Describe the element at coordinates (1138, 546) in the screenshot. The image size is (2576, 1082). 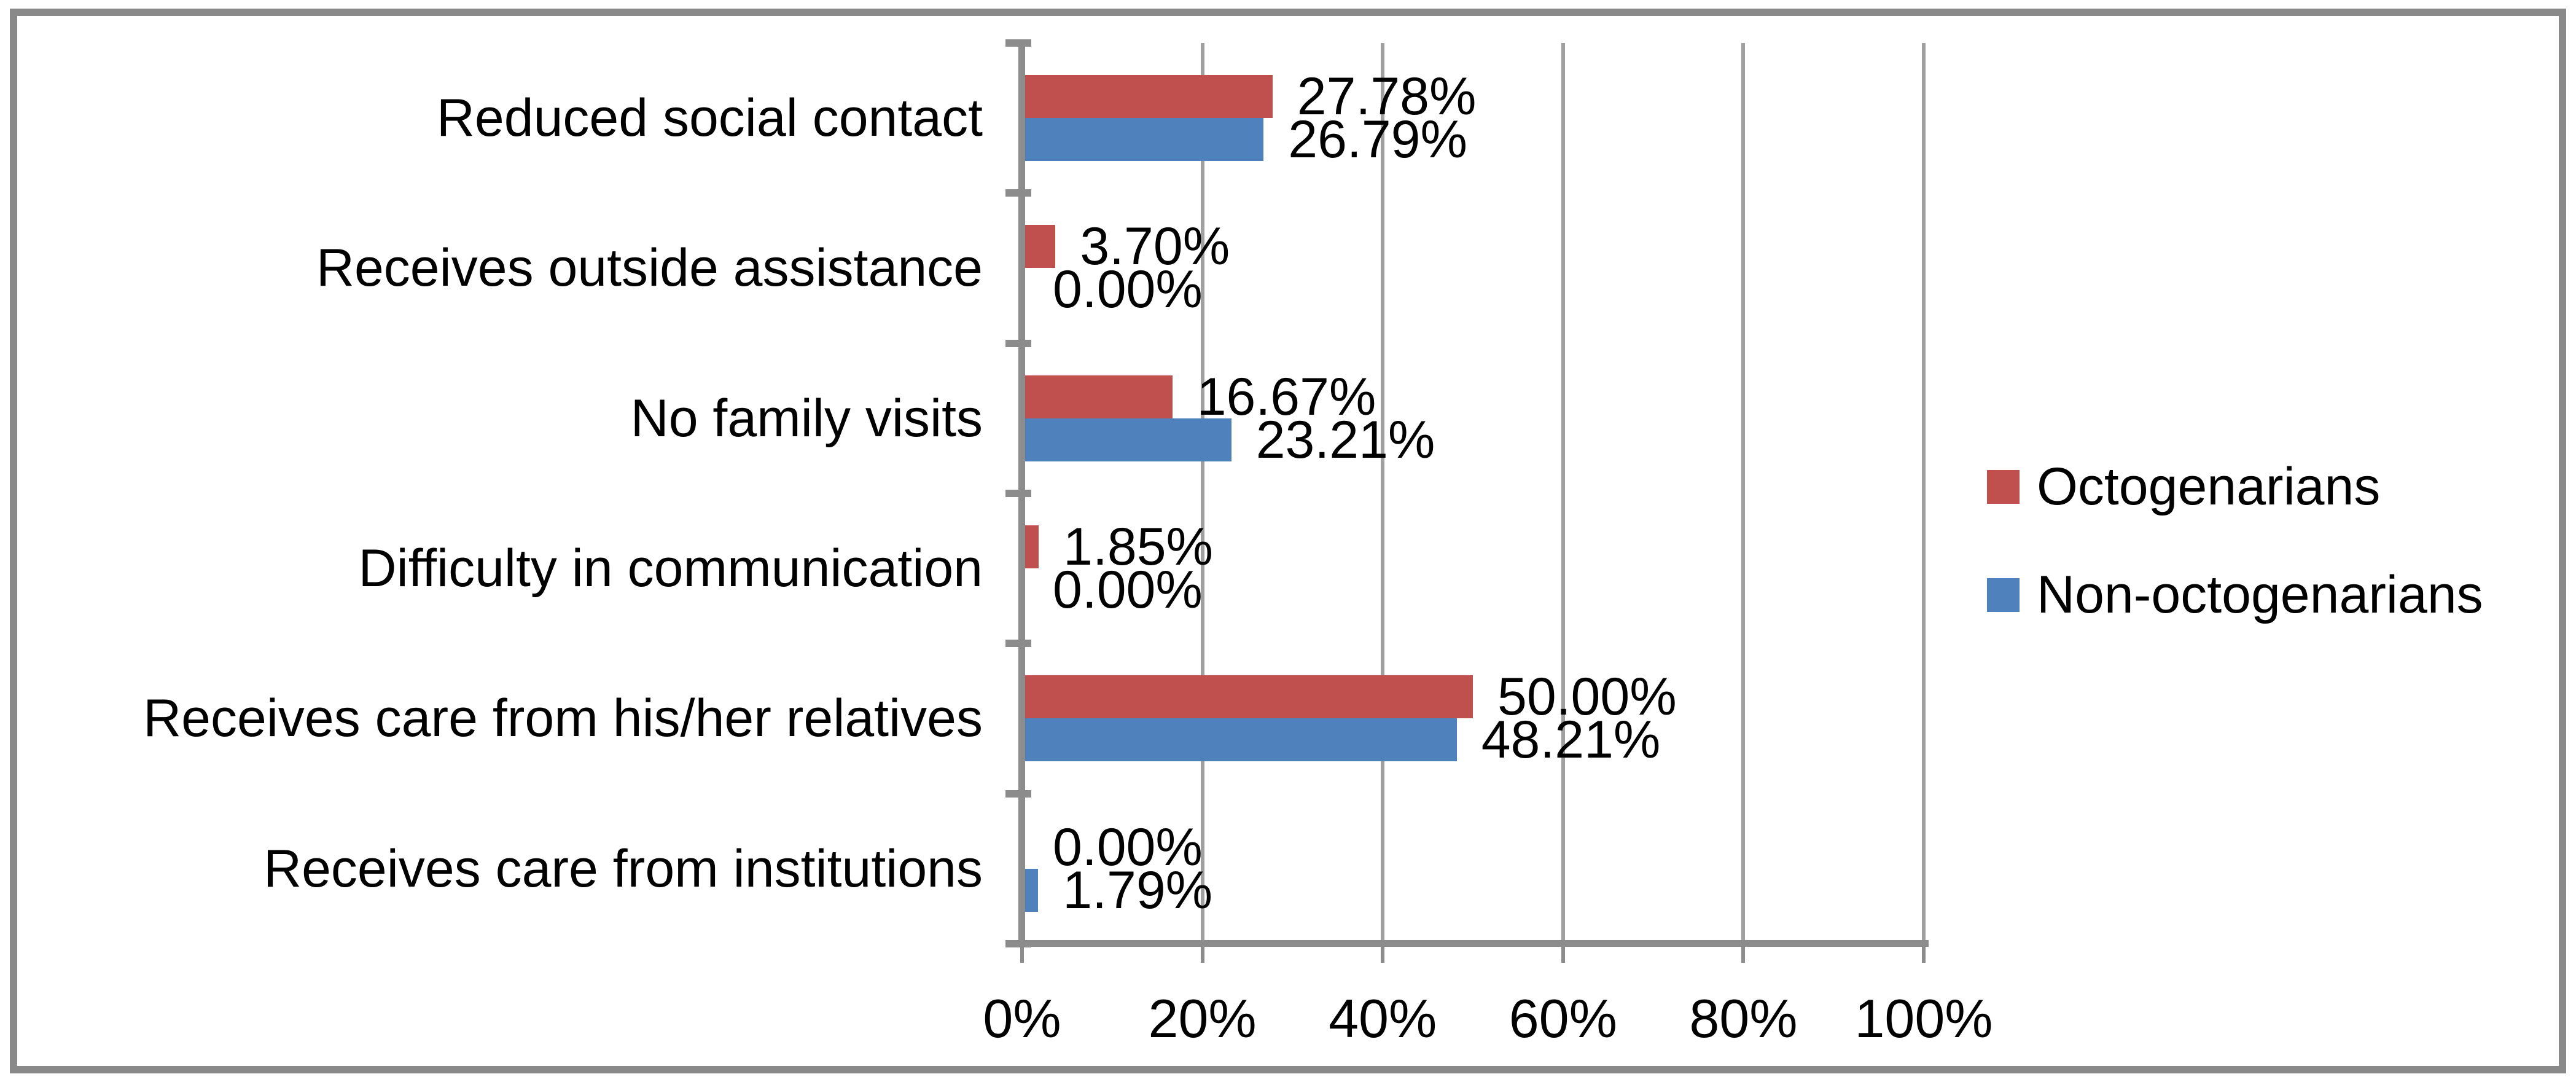
I see `value-label-octogenarians-3: 1.85%` at that location.